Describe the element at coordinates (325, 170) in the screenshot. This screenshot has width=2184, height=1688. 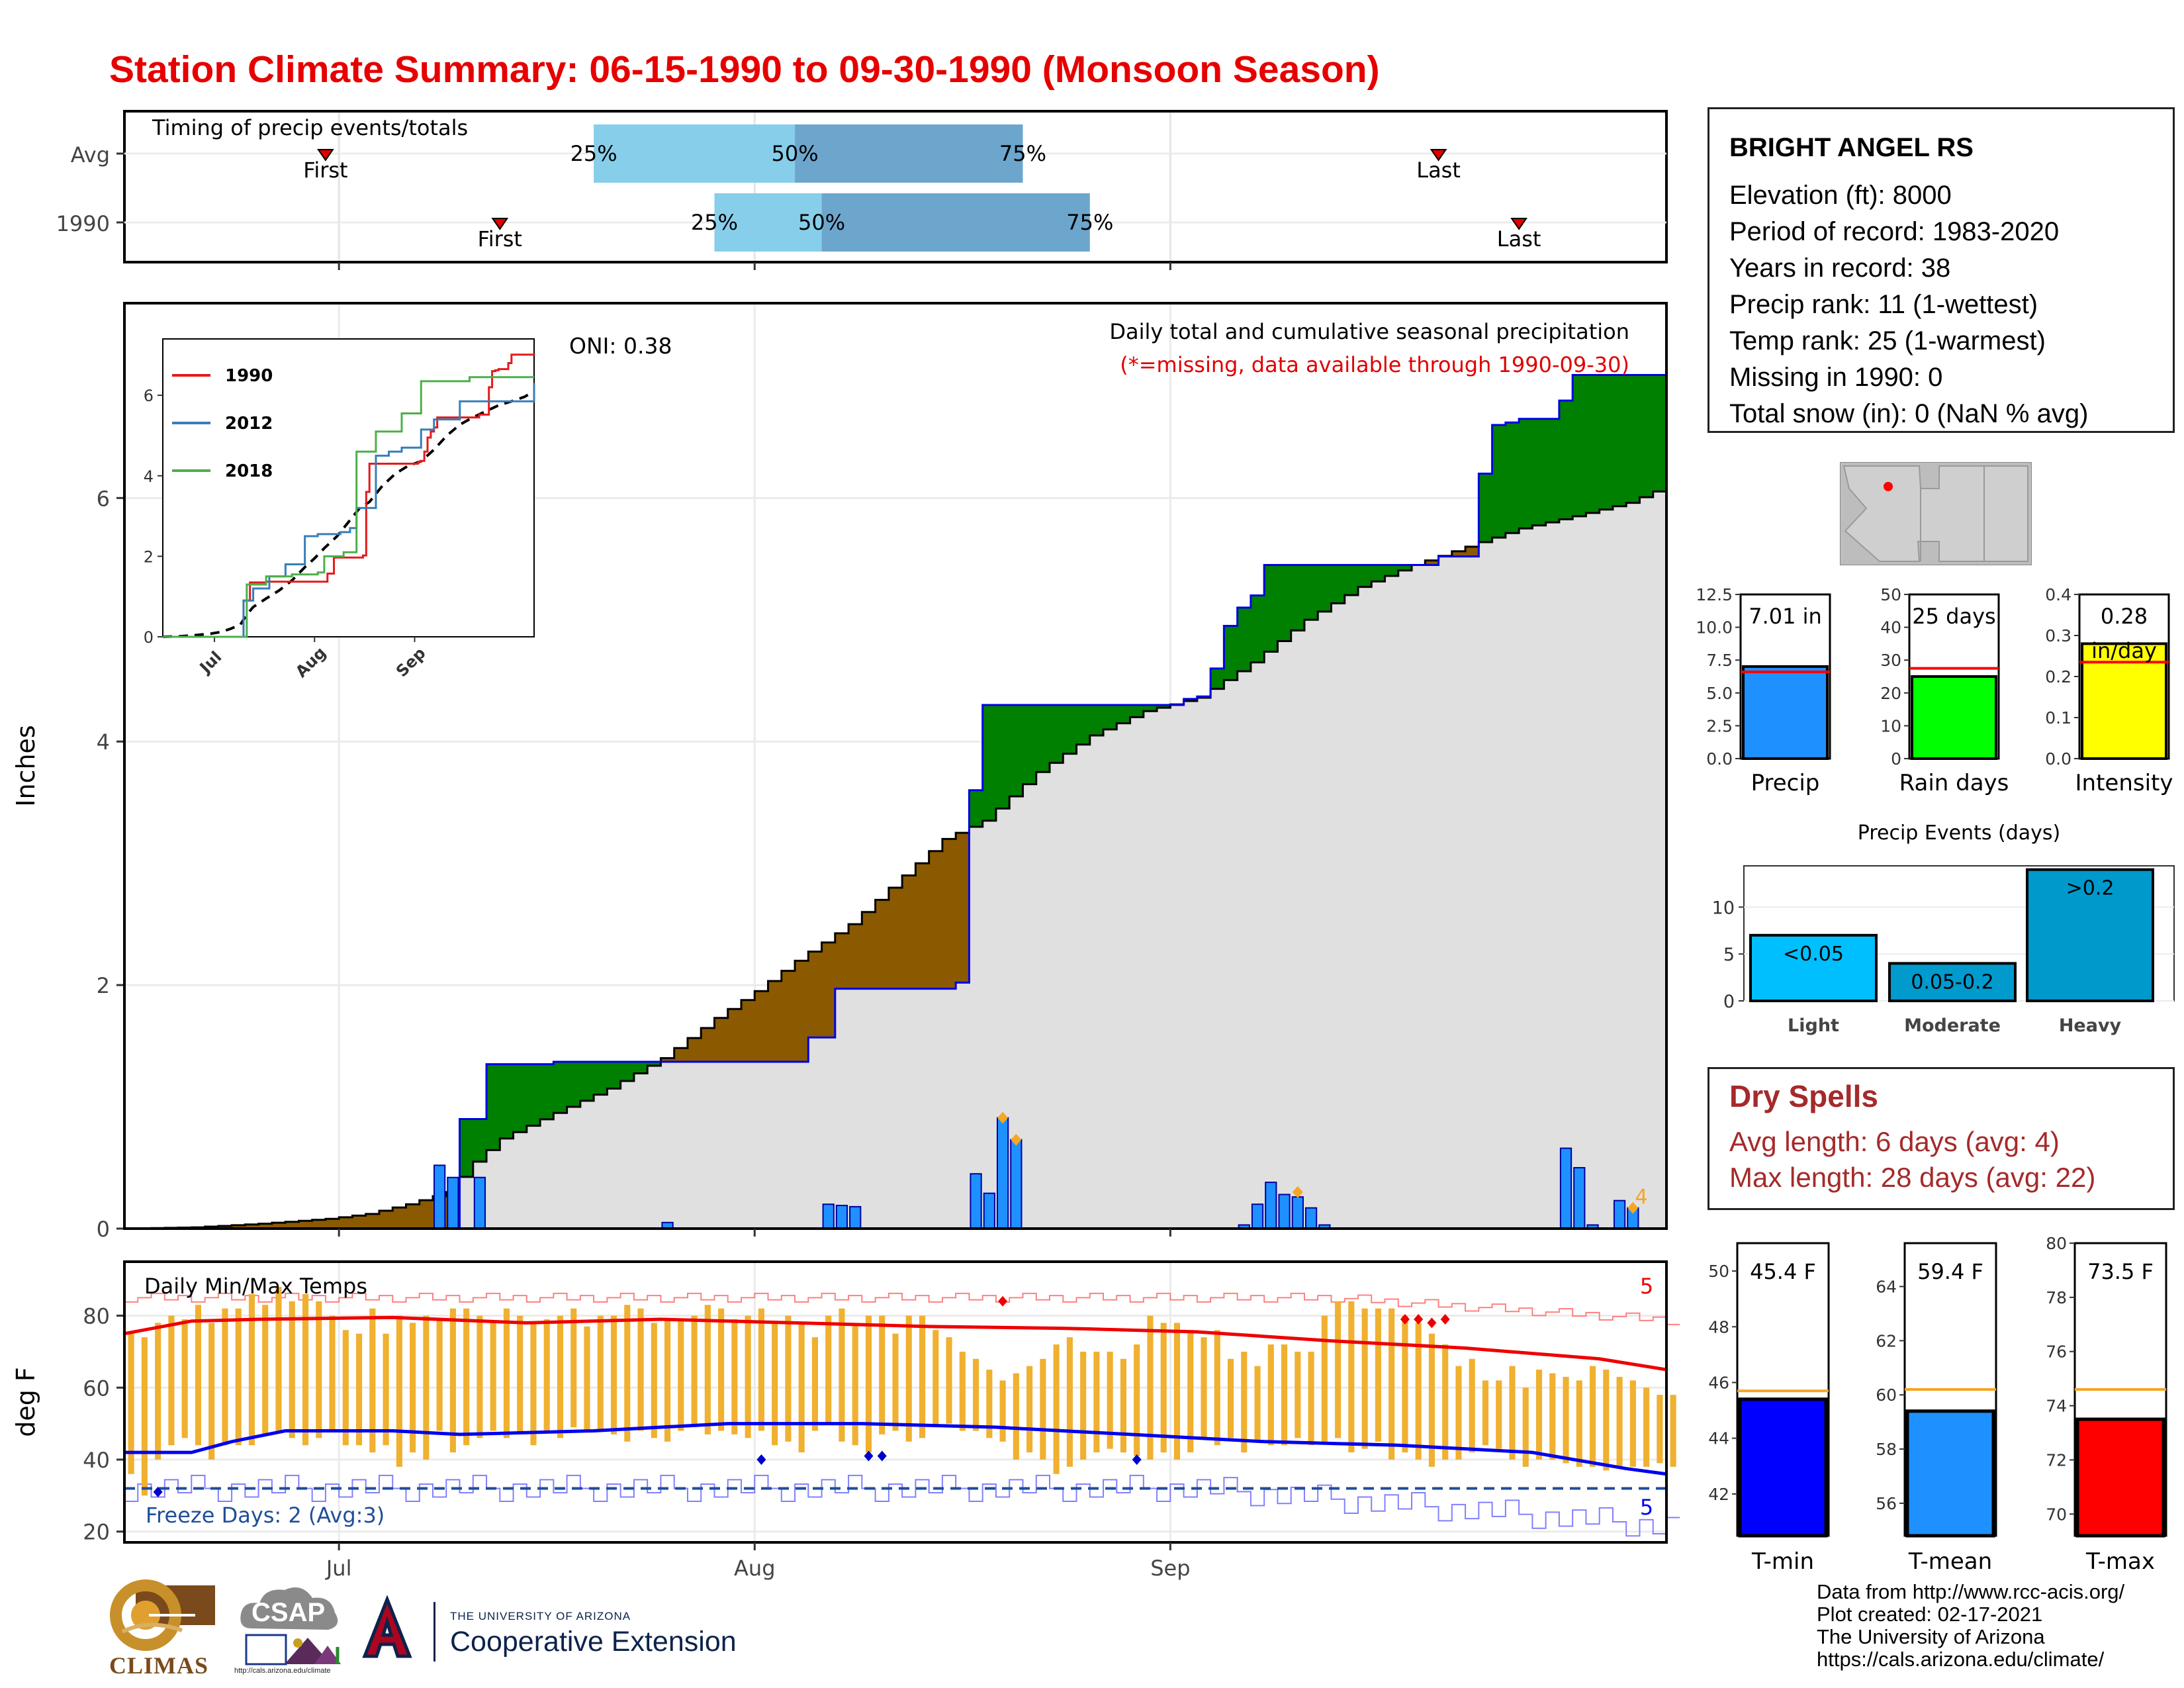
I see `timing-first-label: First` at that location.